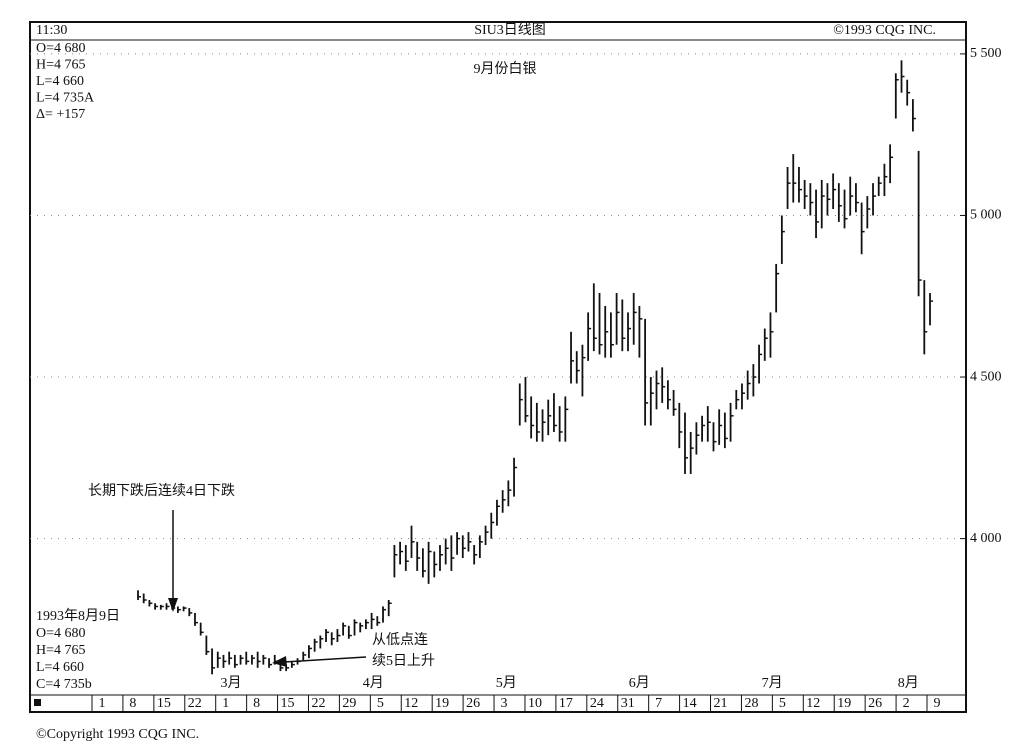  I want to click on annotation: 长期下跌后连续4日下跌, so click(161, 490).